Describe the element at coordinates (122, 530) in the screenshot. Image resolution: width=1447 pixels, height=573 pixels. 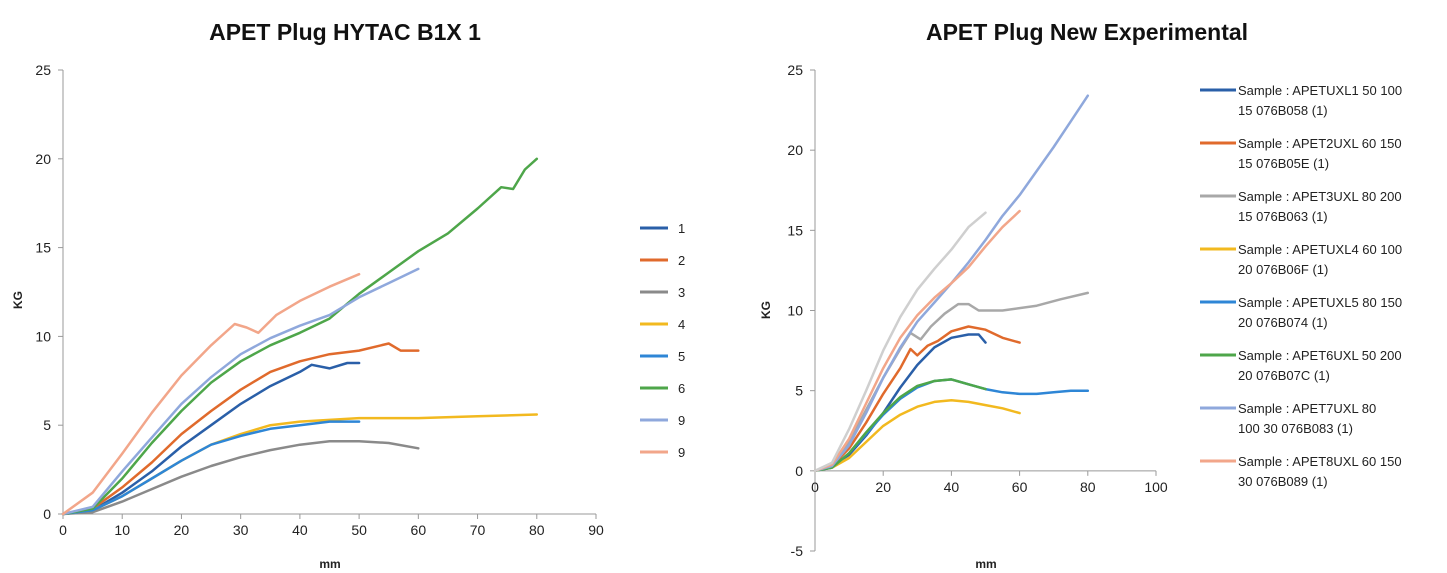
I see `x-tick-label: 10` at that location.